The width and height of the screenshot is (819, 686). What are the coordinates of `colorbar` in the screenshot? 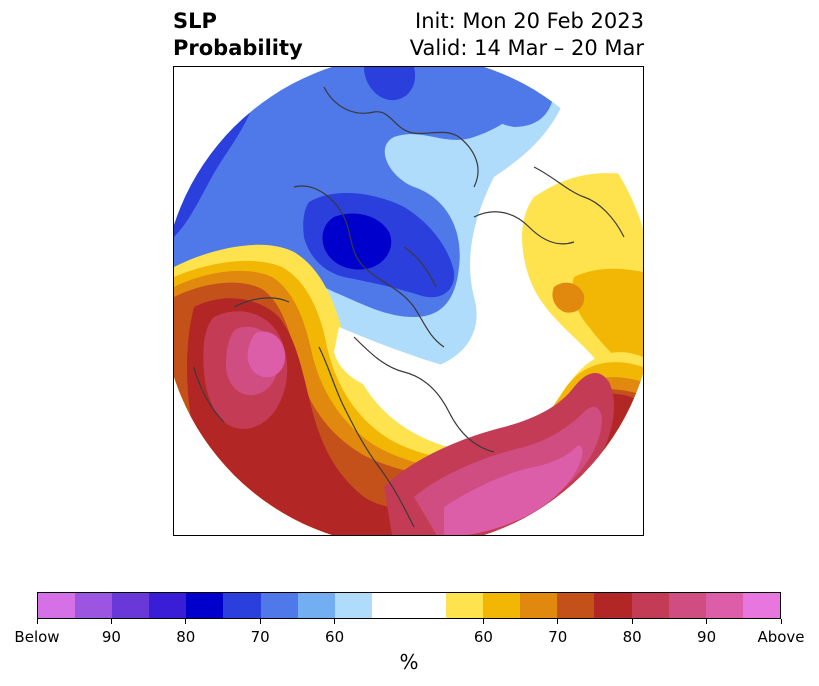 It's located at (409, 605).